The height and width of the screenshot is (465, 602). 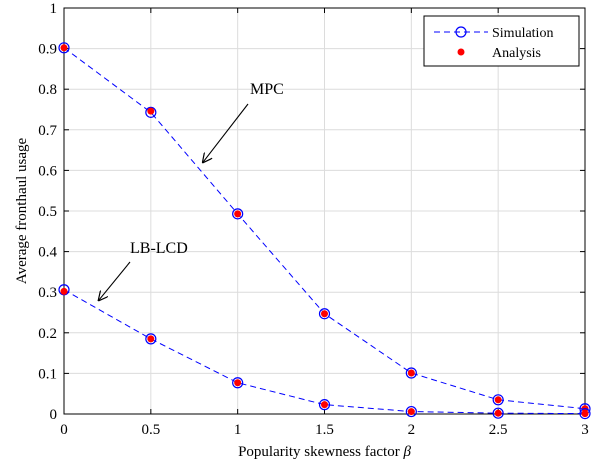 What do you see at coordinates (54, 9) in the screenshot?
I see `y-tick-label: 1` at bounding box center [54, 9].